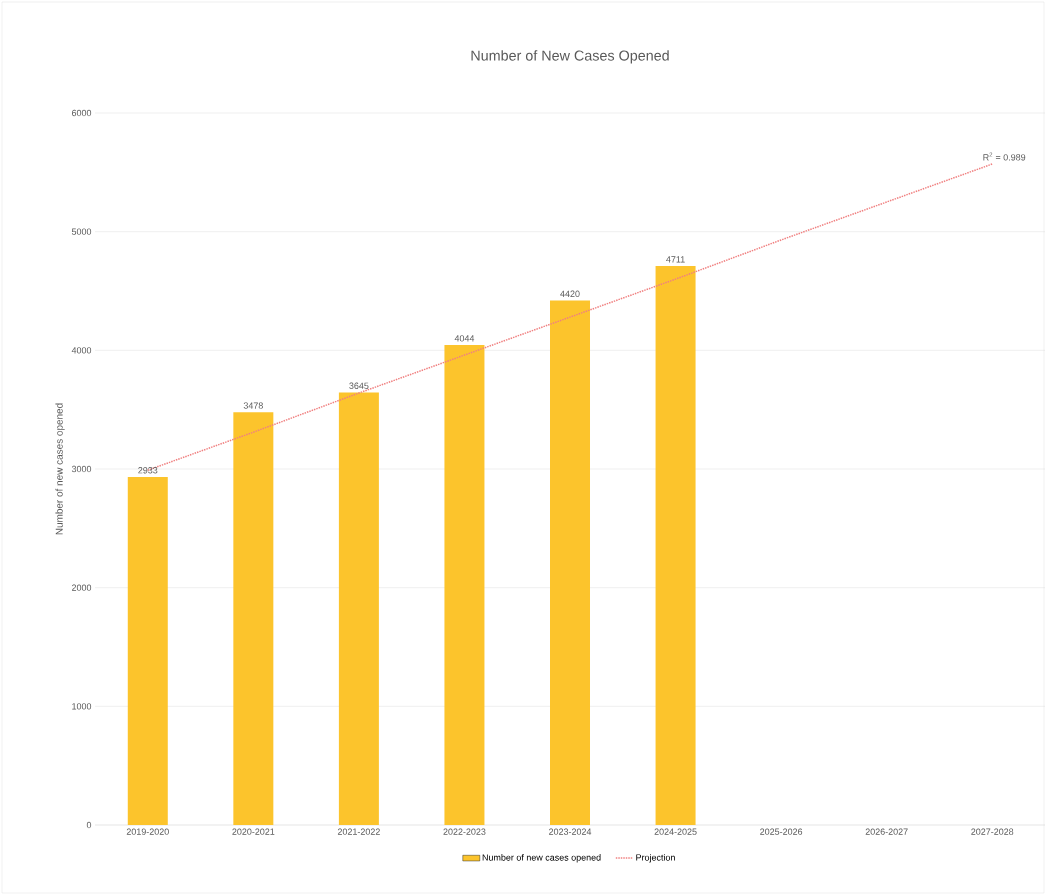  I want to click on chart-title: Number of New Cases Opened, so click(570, 57).